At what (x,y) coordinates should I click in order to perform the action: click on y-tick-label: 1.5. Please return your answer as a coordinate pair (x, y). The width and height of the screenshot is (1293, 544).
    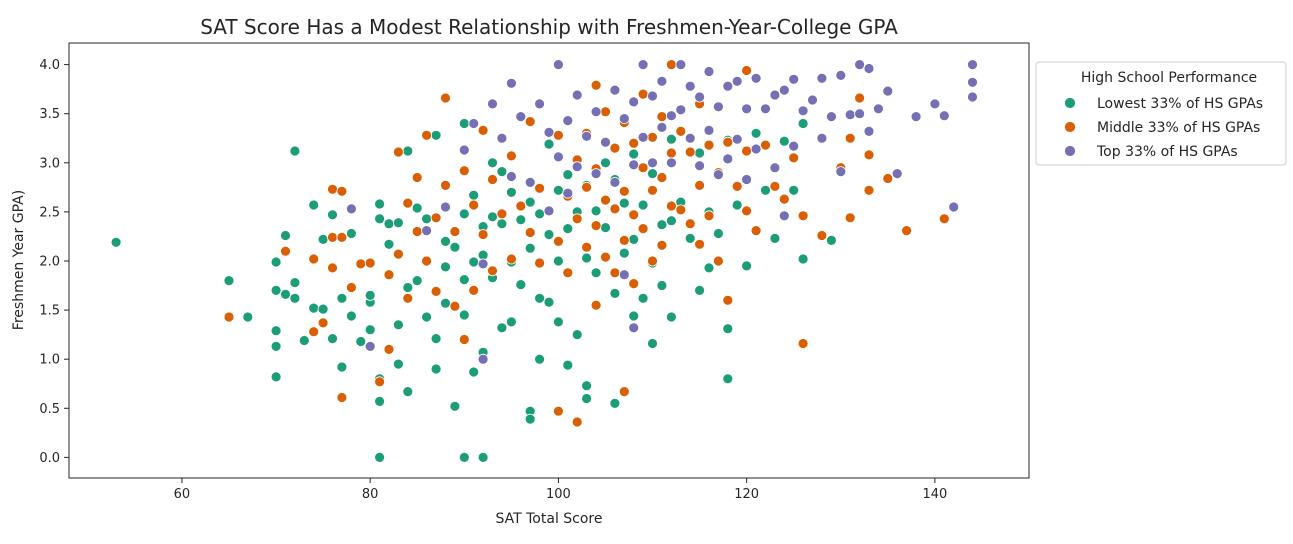
    Looking at the image, I should click on (49, 311).